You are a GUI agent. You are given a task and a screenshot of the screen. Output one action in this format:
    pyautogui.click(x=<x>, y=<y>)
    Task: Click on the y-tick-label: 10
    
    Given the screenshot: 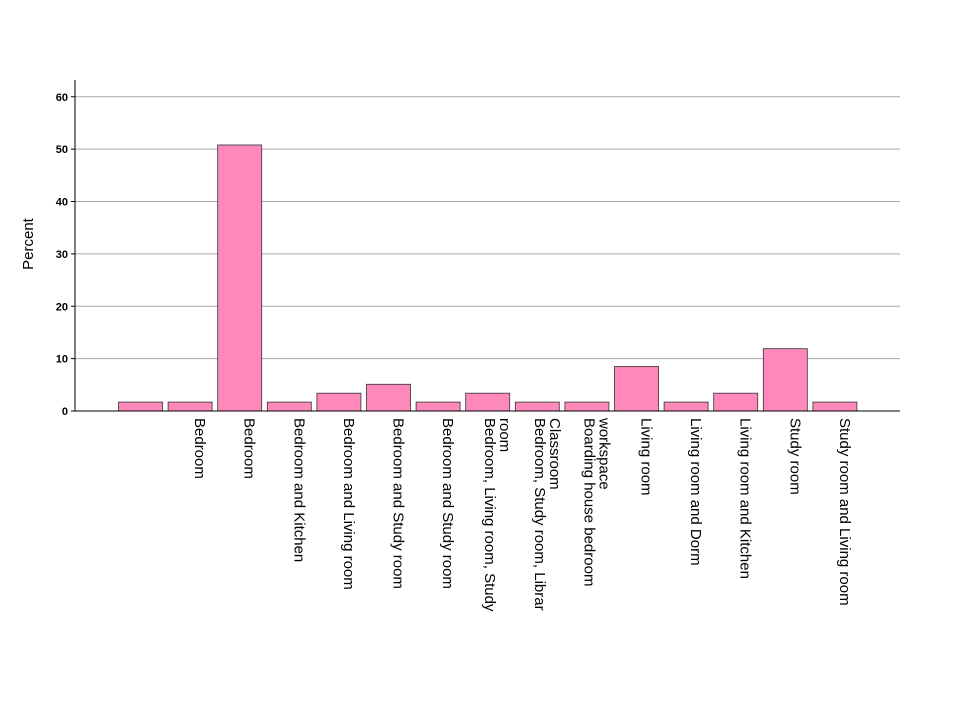 What is the action you would take?
    pyautogui.click(x=62, y=360)
    